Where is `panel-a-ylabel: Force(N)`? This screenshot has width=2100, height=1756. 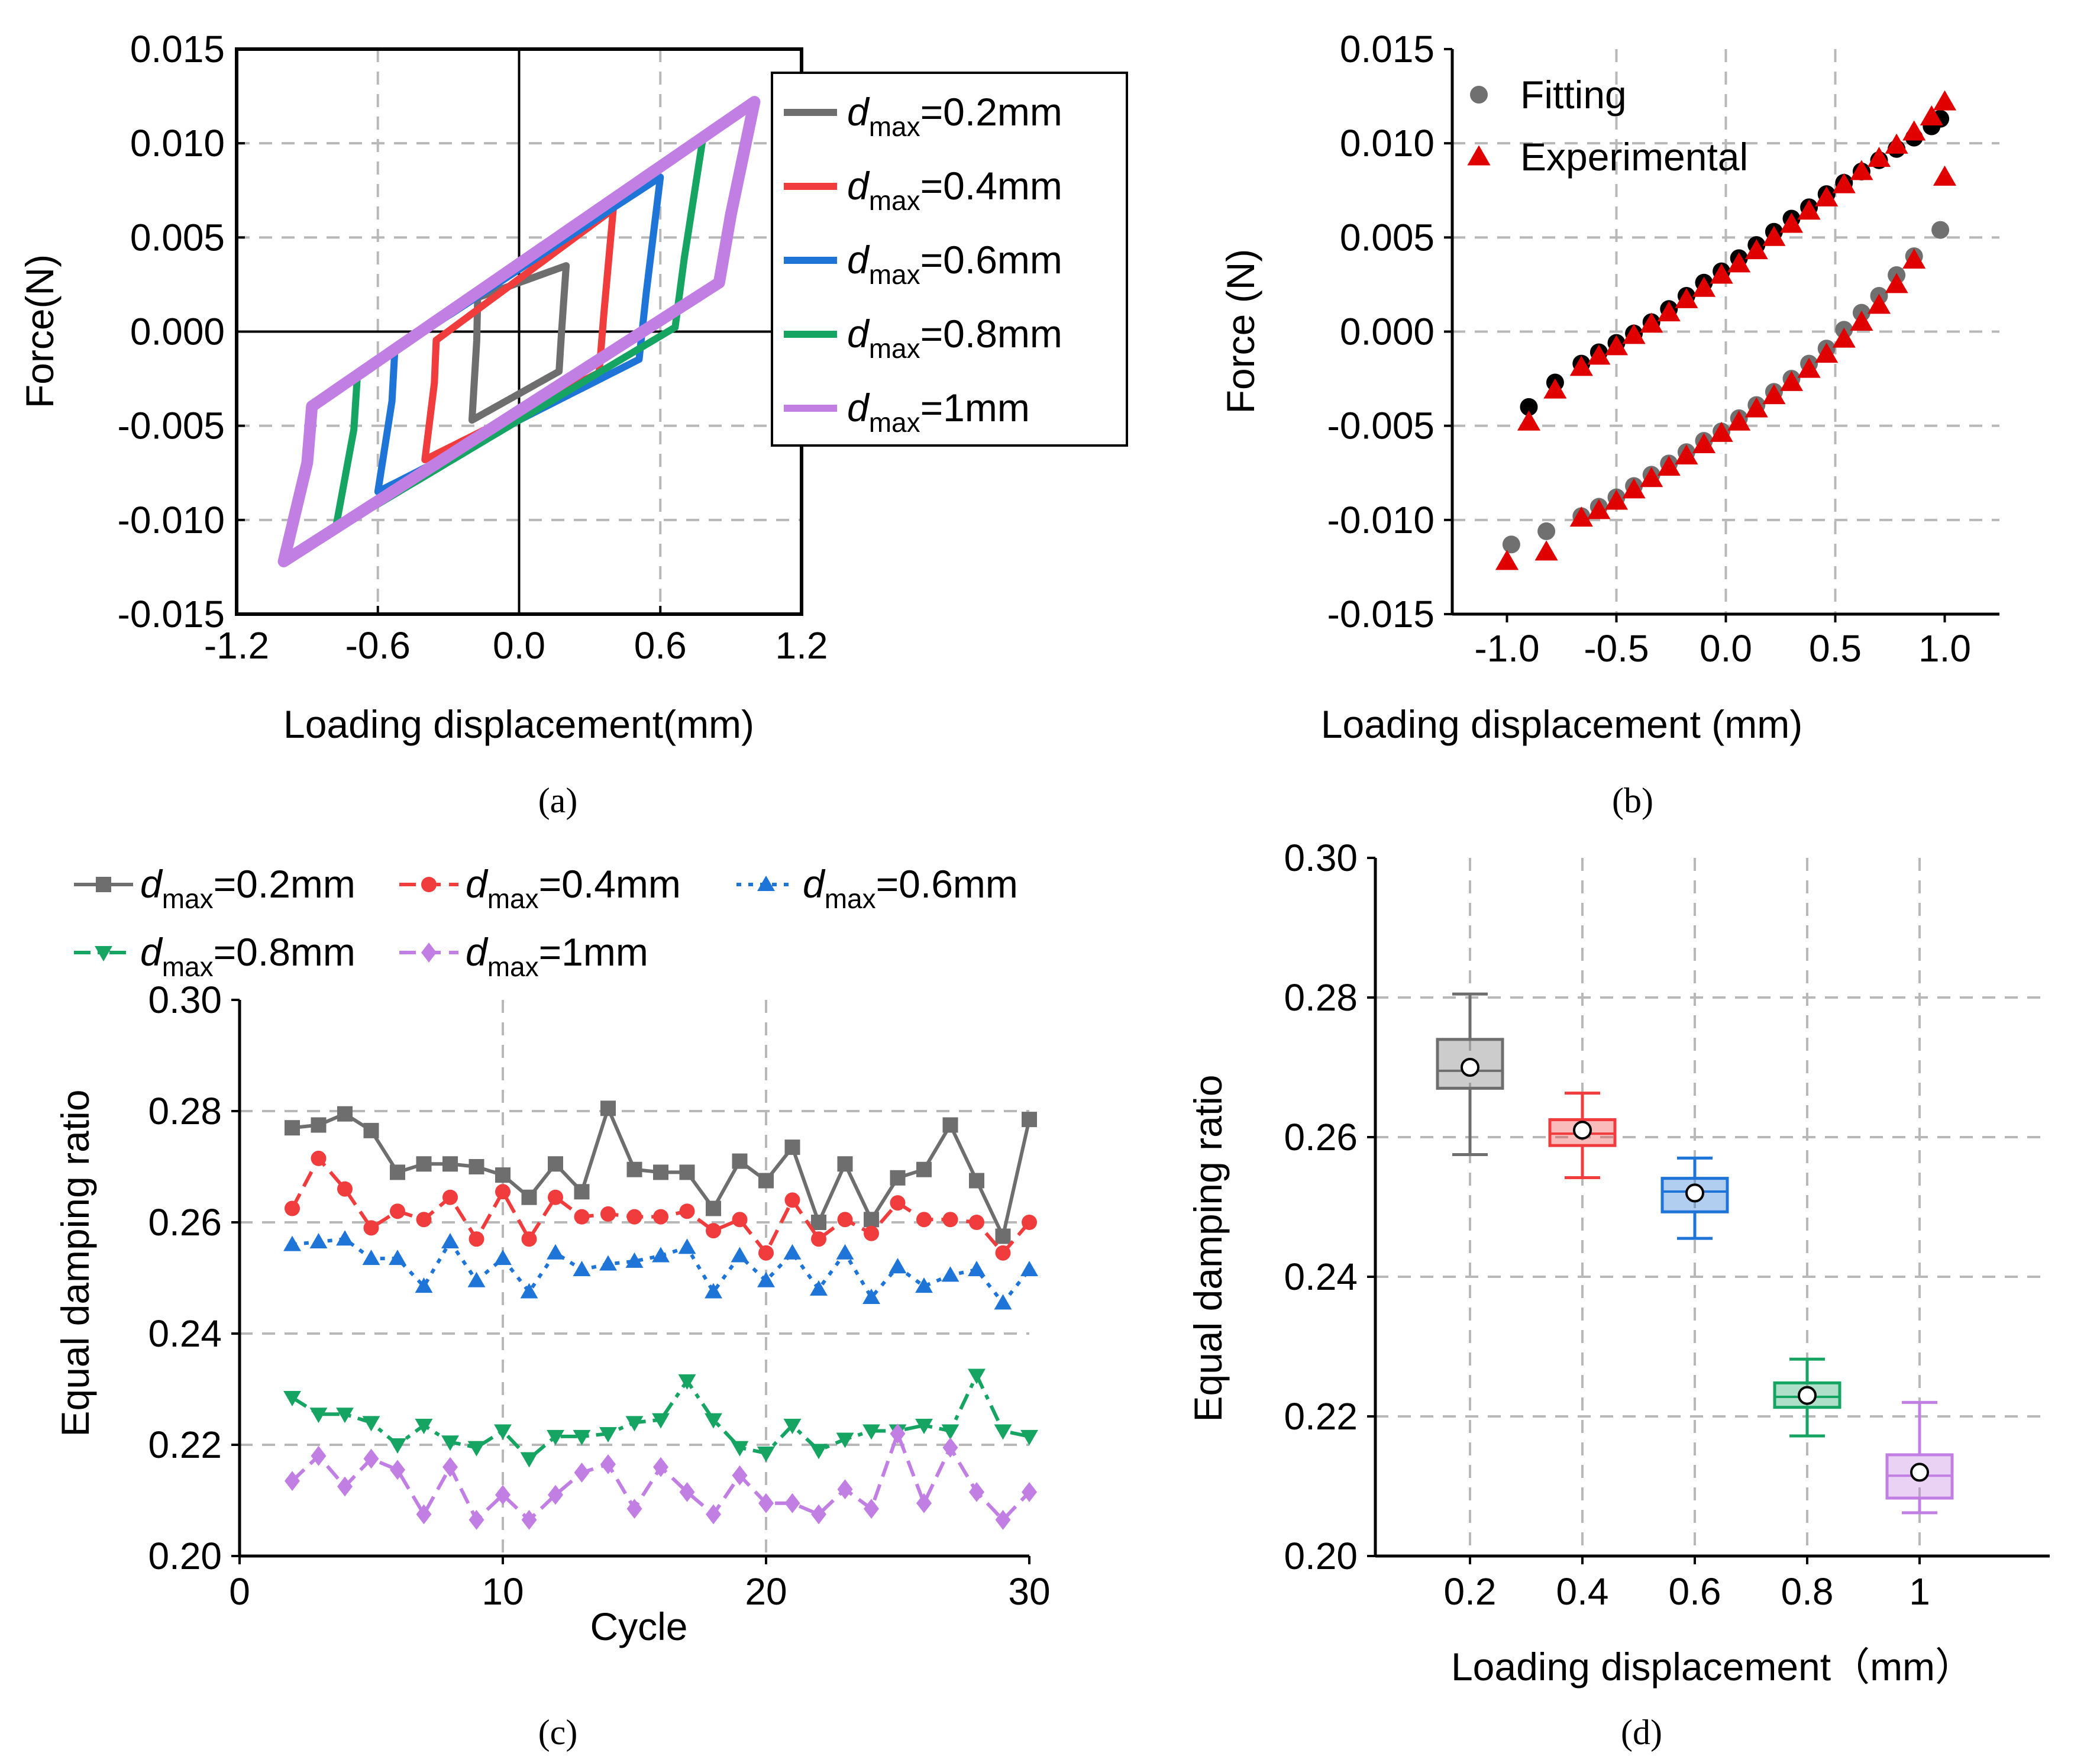 panel-a-ylabel: Force(N) is located at coordinates (40, 331).